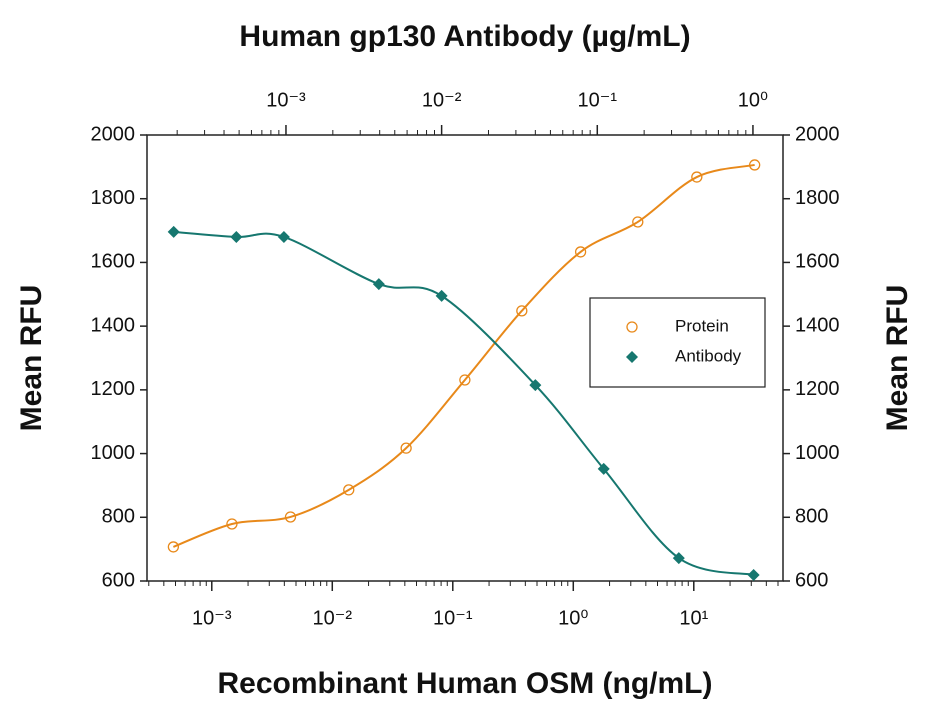 The image size is (929, 718). What do you see at coordinates (118, 517) in the screenshot?
I see `y-tick-label: 800` at bounding box center [118, 517].